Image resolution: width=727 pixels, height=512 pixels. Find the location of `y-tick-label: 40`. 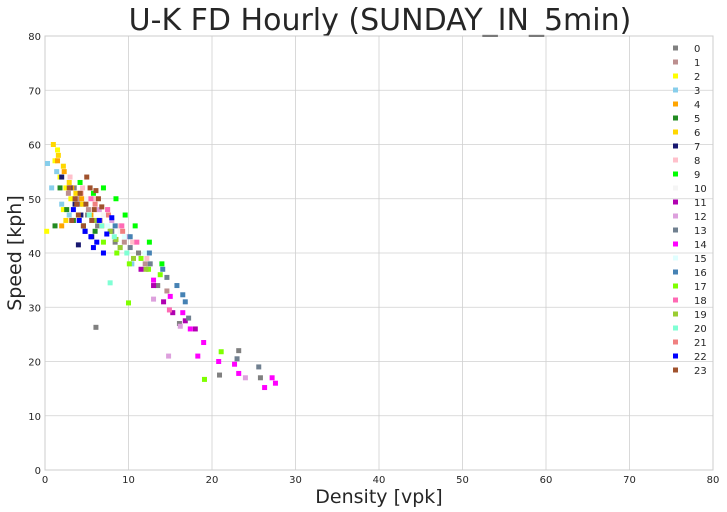

y-tick-label: 40 is located at coordinates (34, 254).